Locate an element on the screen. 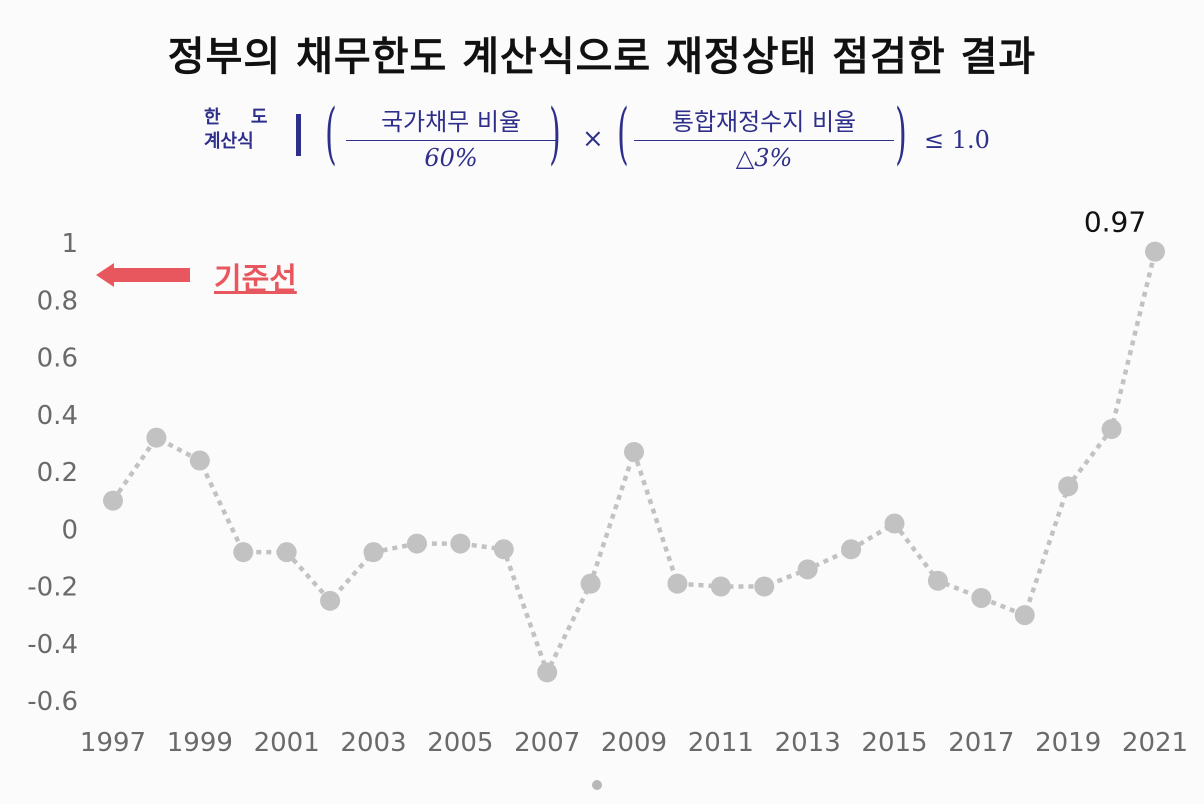  x-tick-label: 2019 is located at coordinates (1068, 743).